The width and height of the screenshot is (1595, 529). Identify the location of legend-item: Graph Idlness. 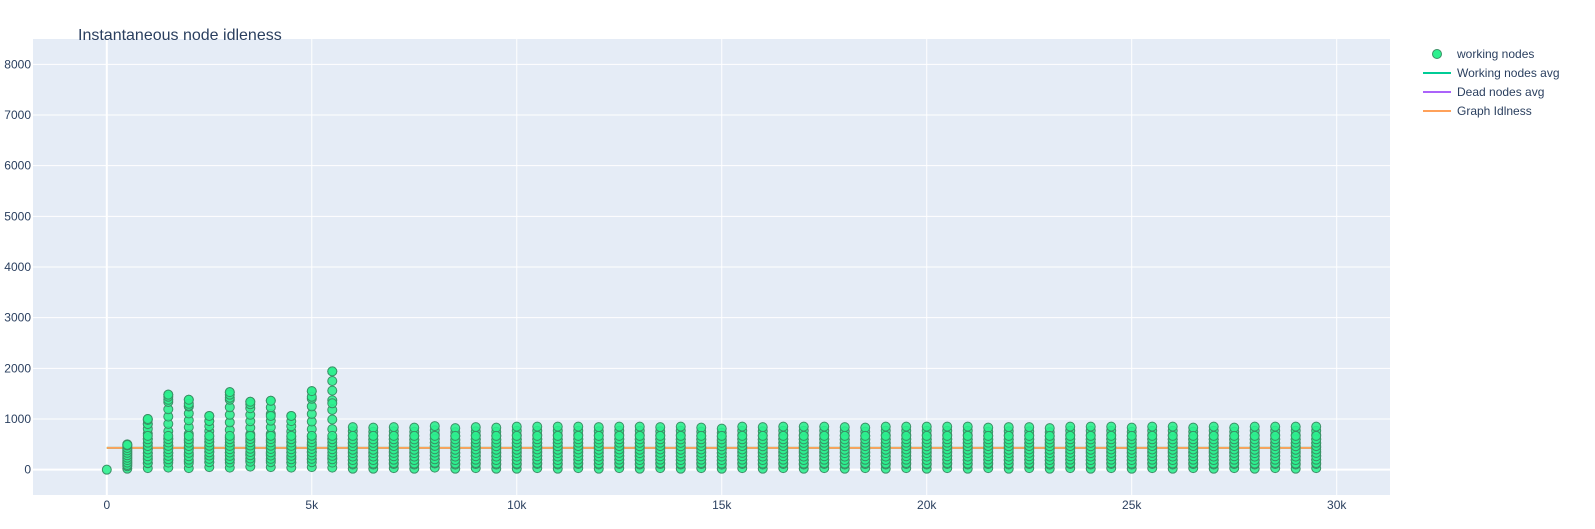
(1477, 111).